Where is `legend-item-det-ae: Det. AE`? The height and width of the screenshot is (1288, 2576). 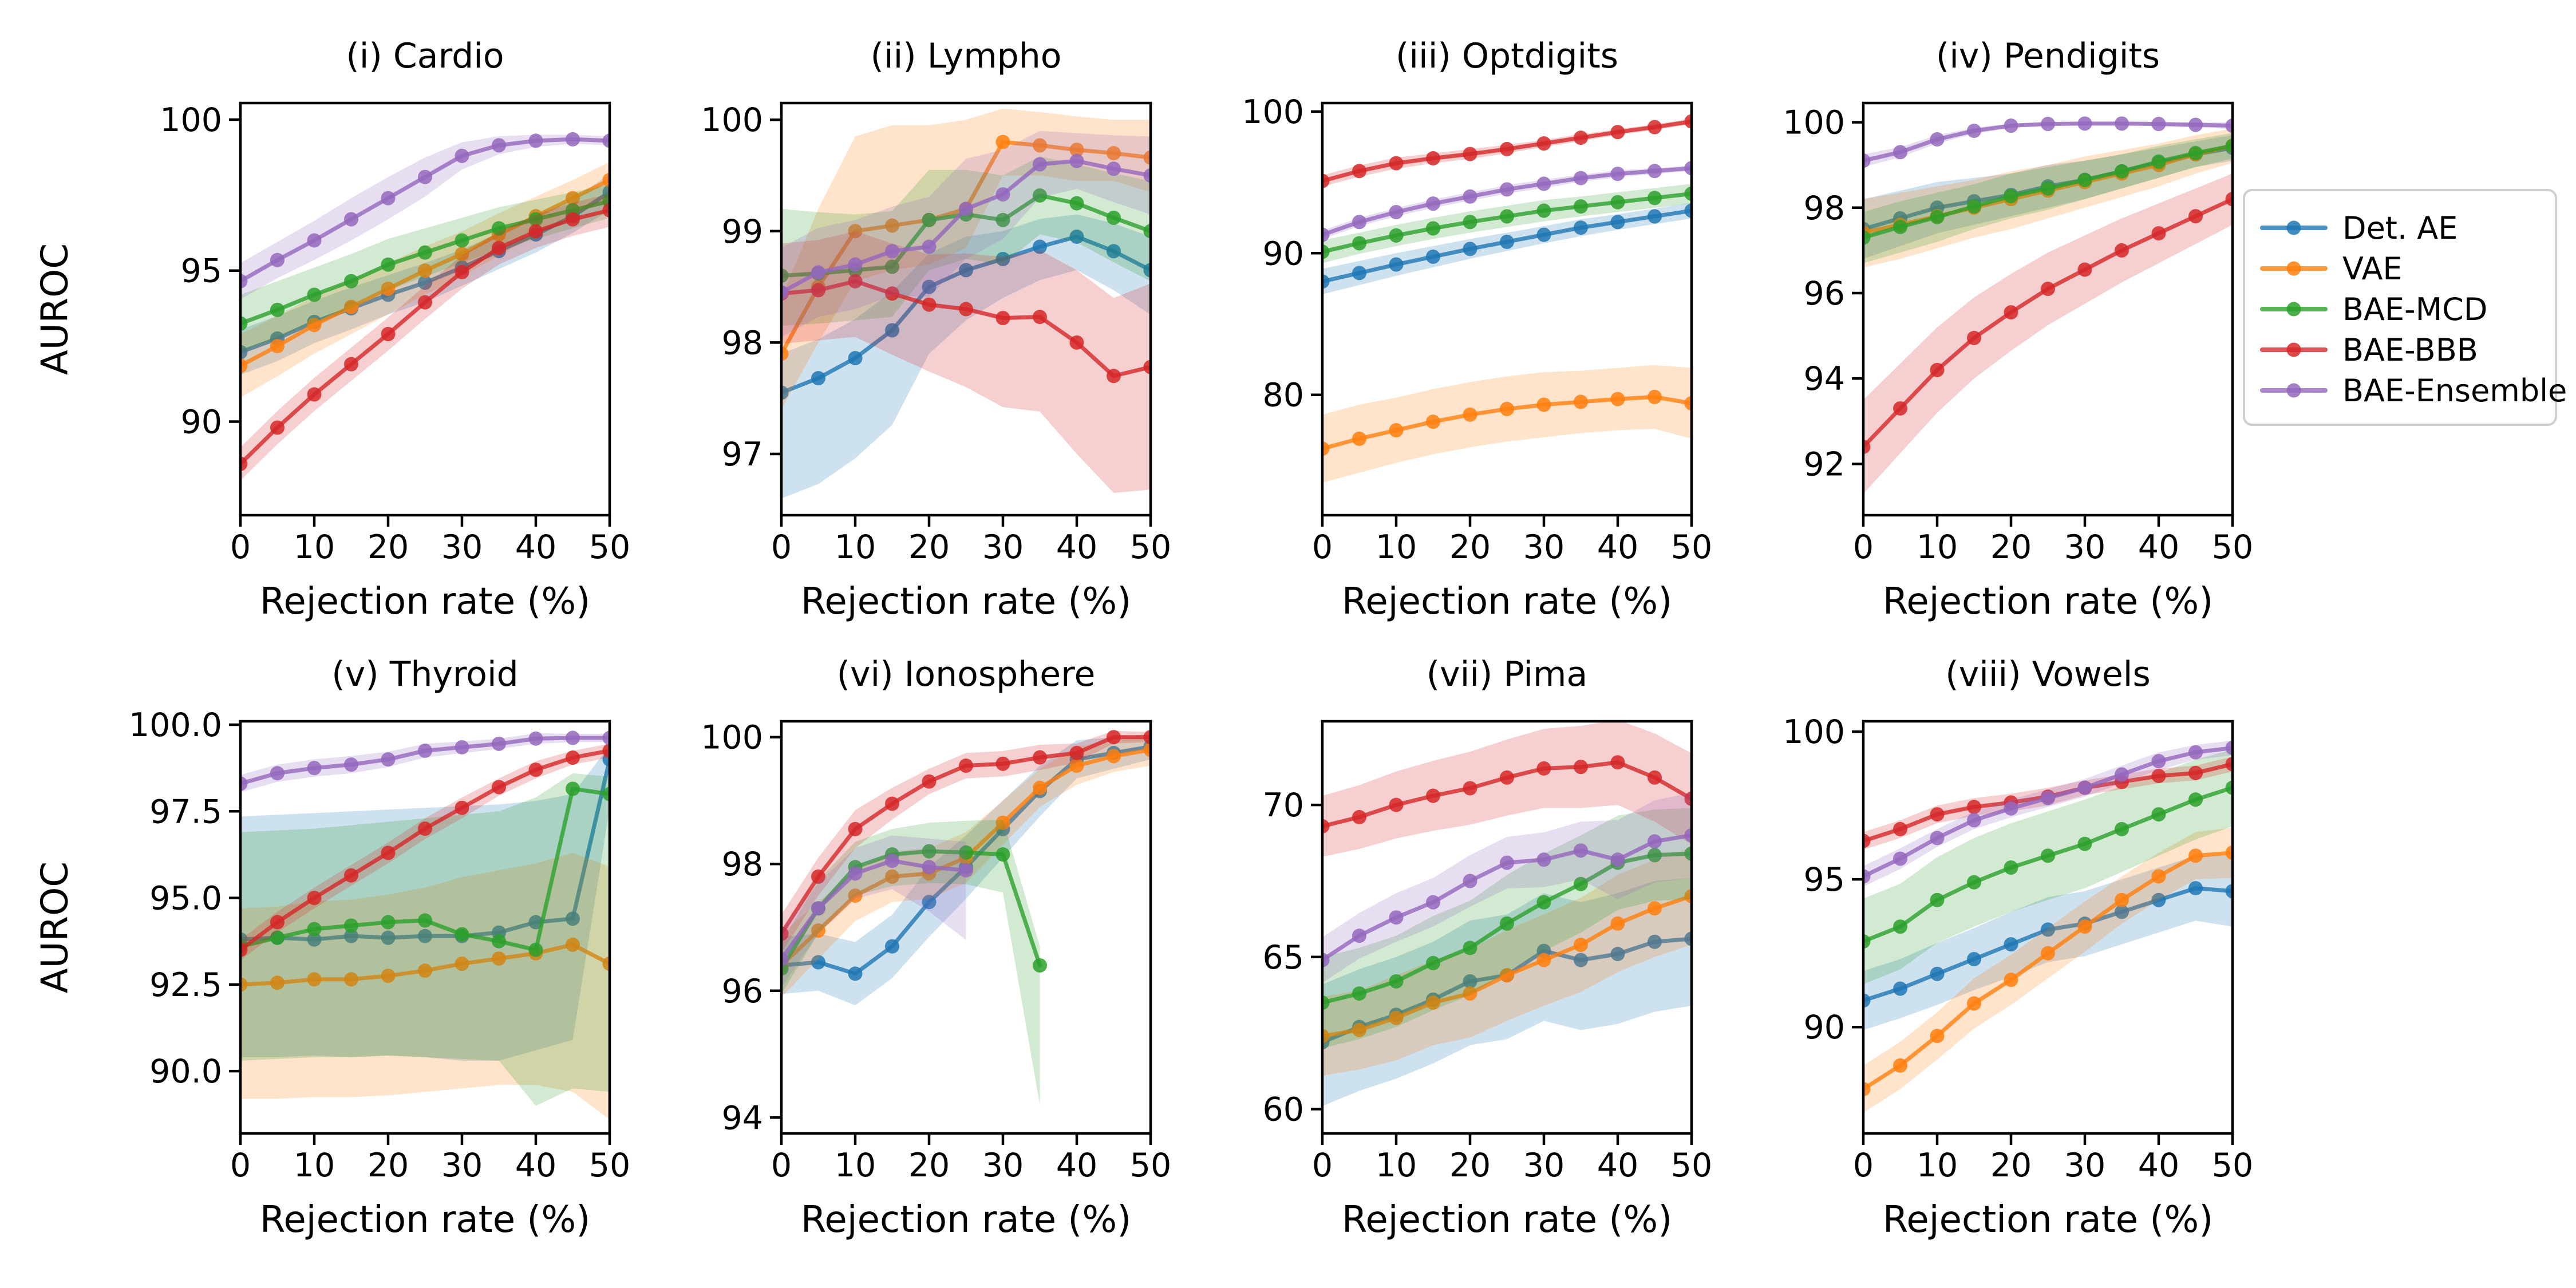 legend-item-det-ae: Det. AE is located at coordinates (2359, 228).